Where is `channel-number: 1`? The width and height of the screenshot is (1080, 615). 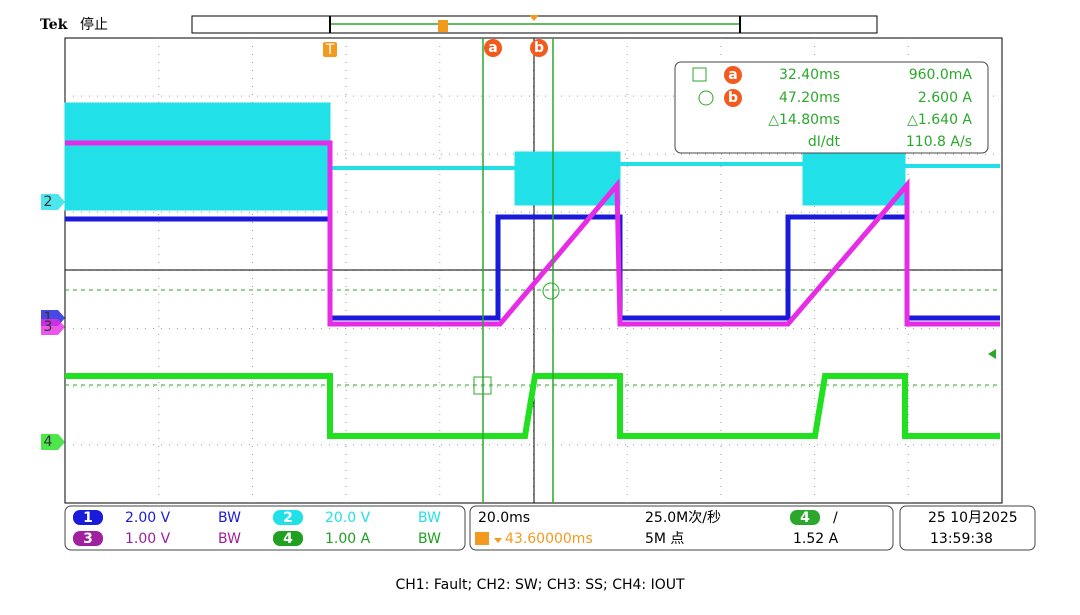 channel-number: 1 is located at coordinates (88, 518).